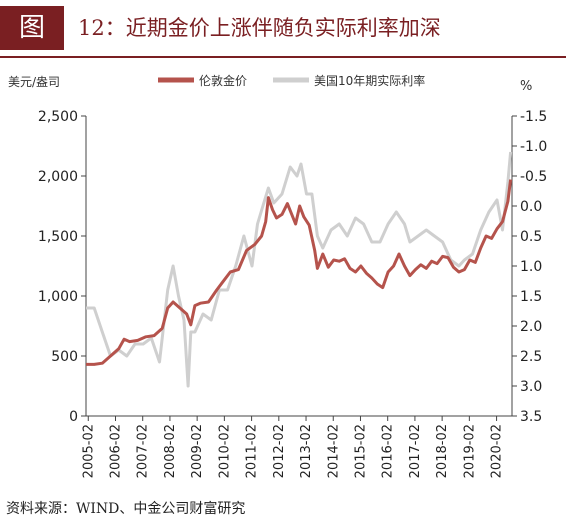 Image resolution: width=566 pixels, height=527 pixels. I want to click on right-tick-label: 3.5, so click(531, 417).